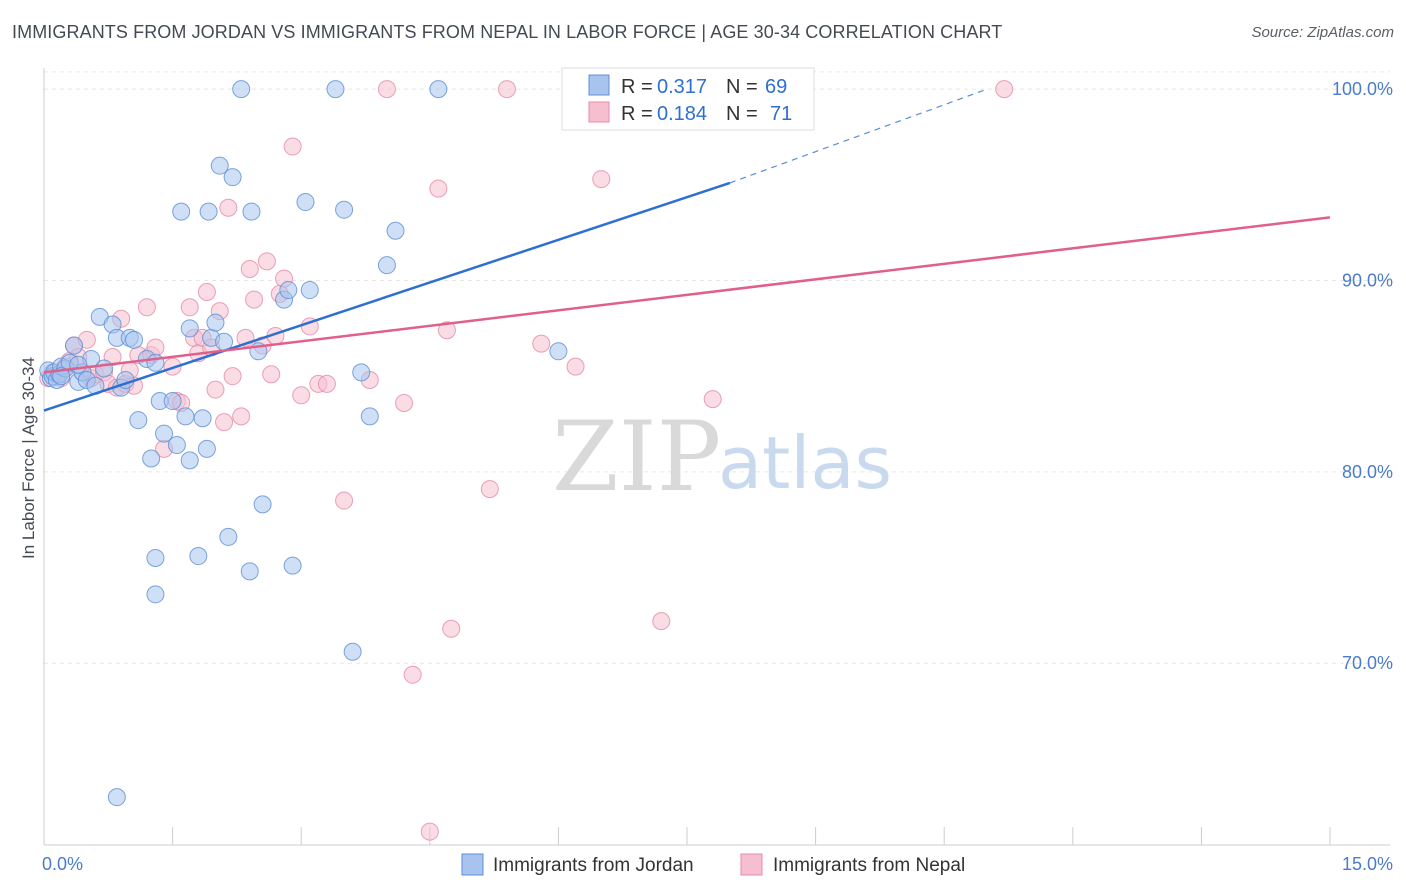  Describe the element at coordinates (637, 87) in the screenshot. I see `legend-r-label-jordan: R =` at that location.